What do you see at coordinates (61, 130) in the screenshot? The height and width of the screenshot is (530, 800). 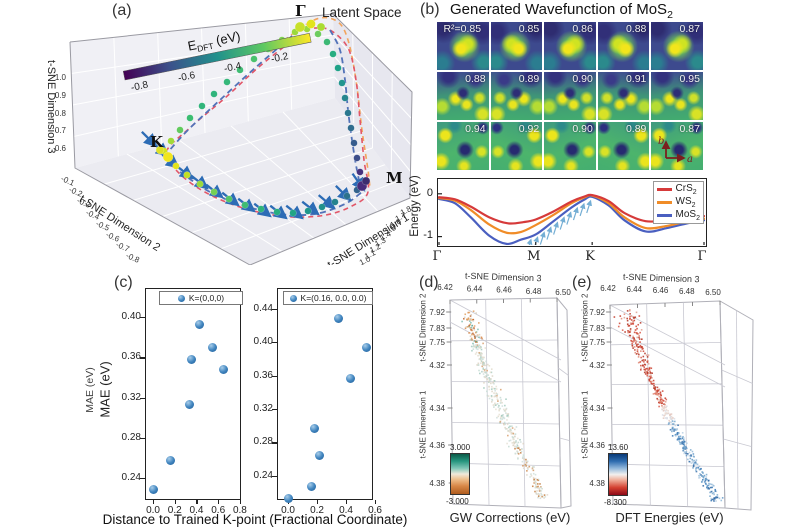 I see `svg-text: 0.7` at bounding box center [61, 130].